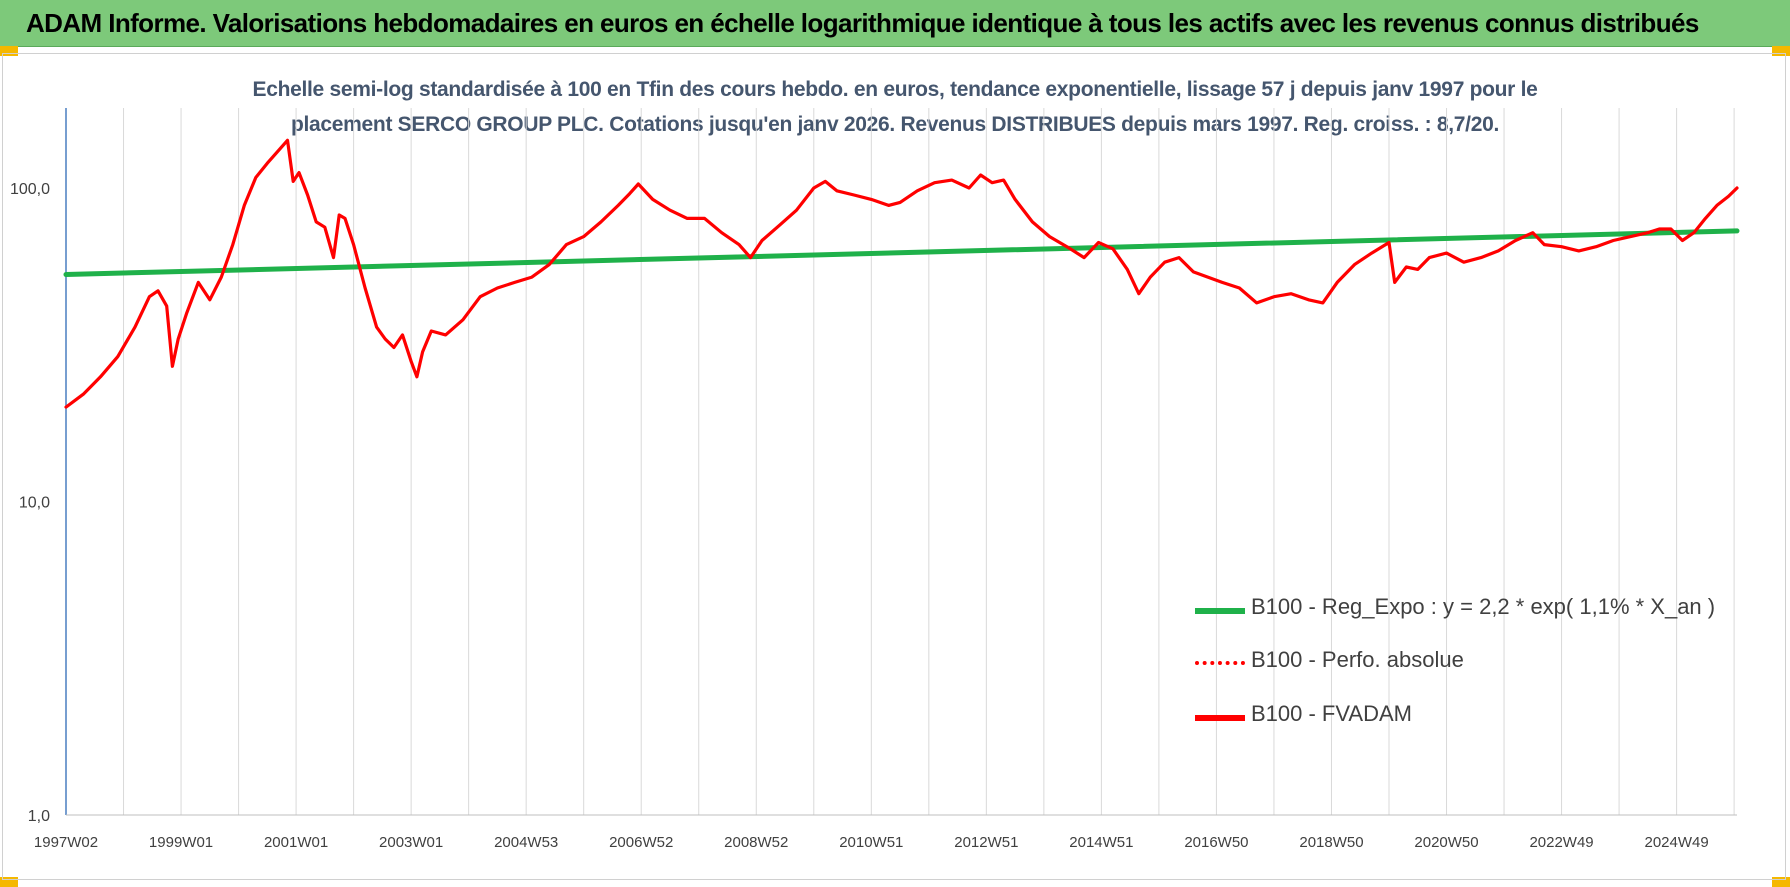 Image resolution: width=1790 pixels, height=887 pixels. What do you see at coordinates (1676, 842) in the screenshot?
I see `x-tick-label: 2024W49` at bounding box center [1676, 842].